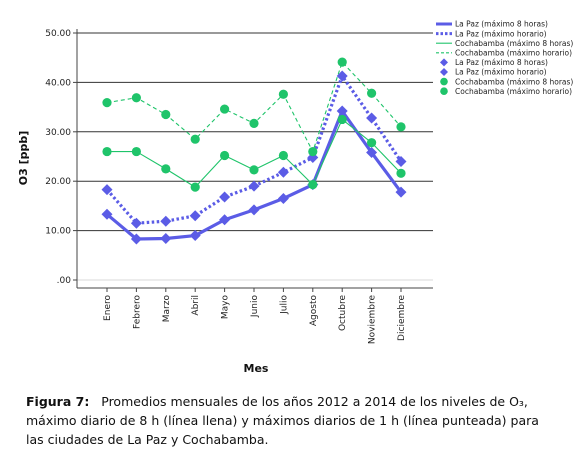 Image resolution: width=574 pixels, height=458 pixels. I want to click on x-tick-label: Noviembre, so click(373, 320).